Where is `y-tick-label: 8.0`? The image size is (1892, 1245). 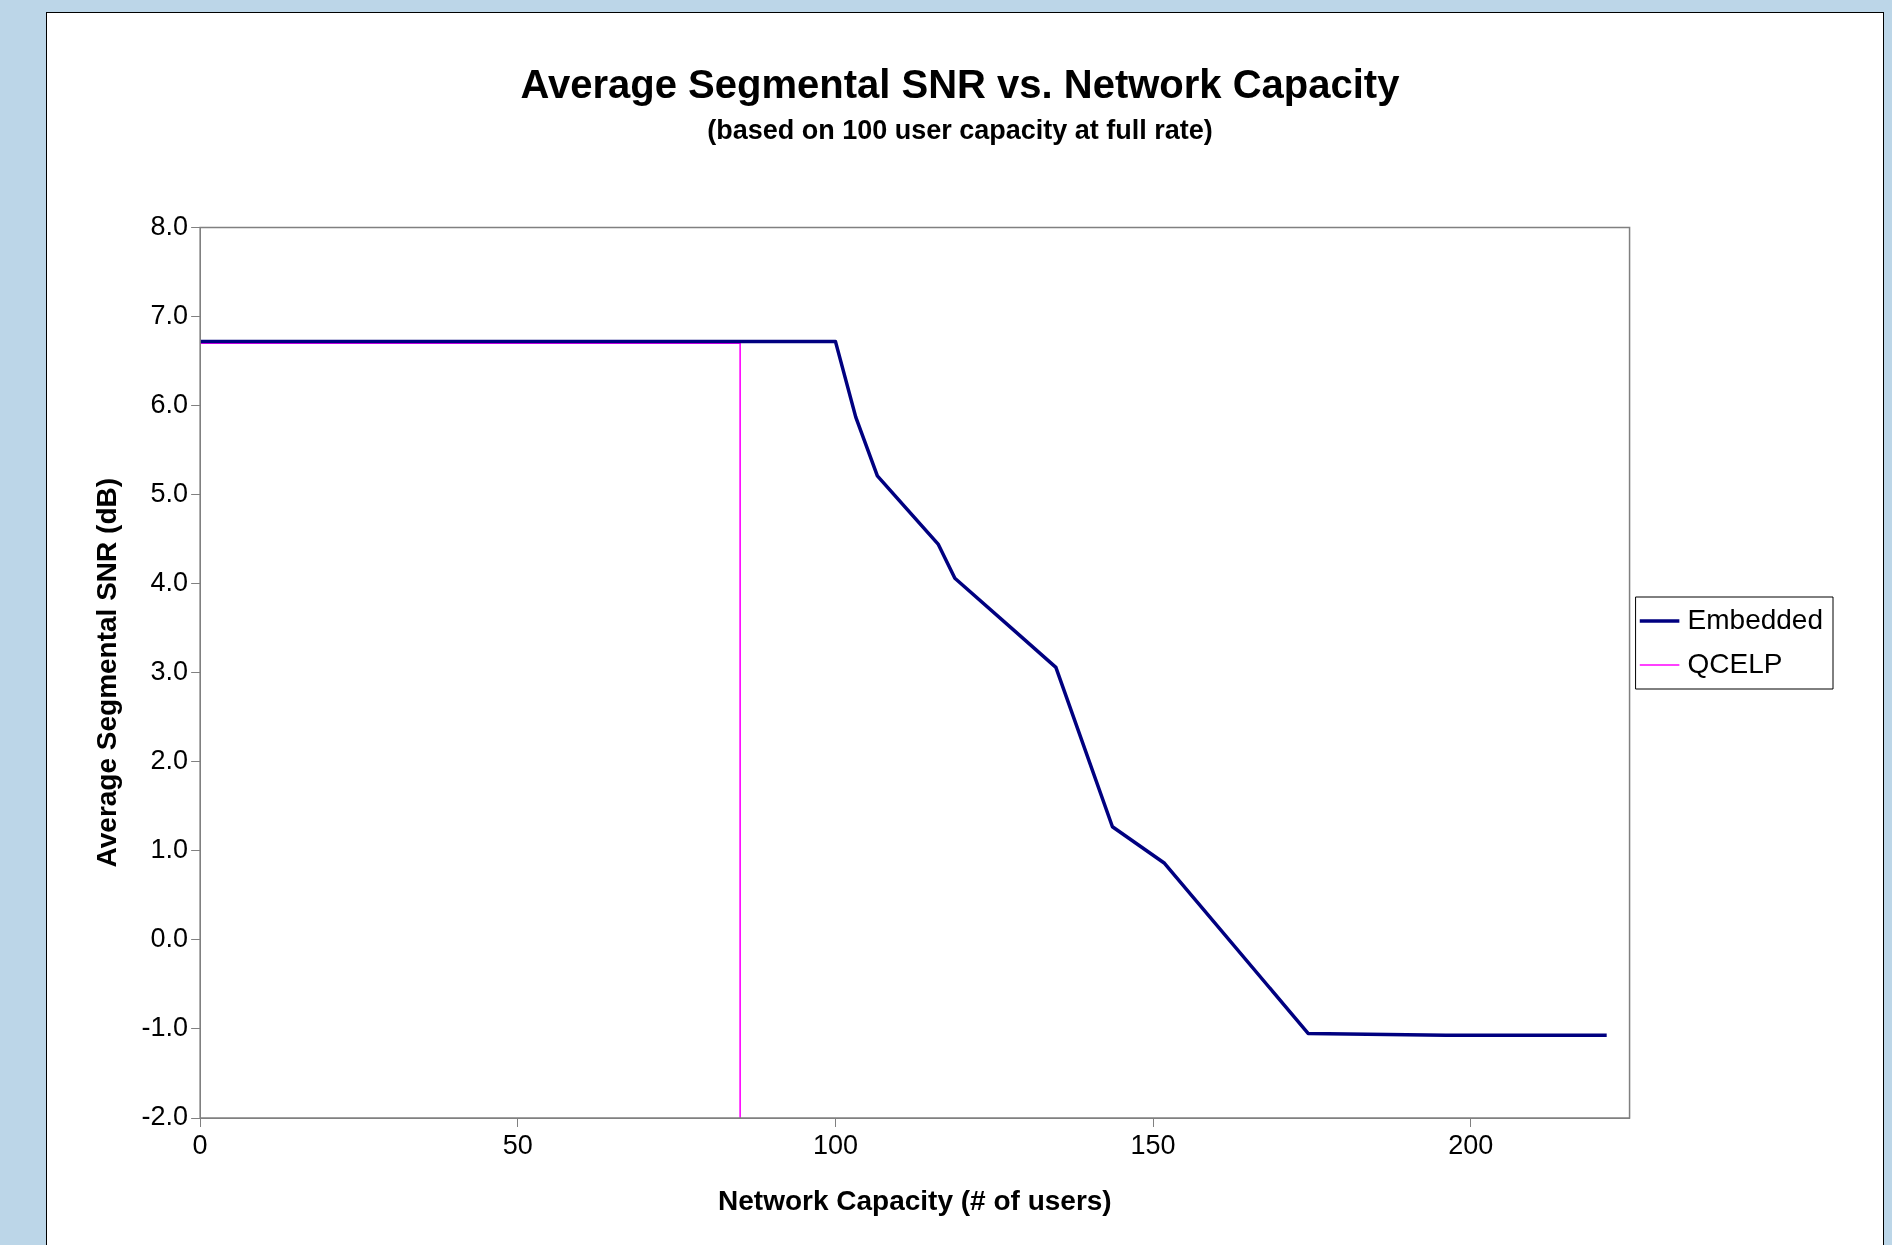 y-tick-label: 8.0 is located at coordinates (169, 225).